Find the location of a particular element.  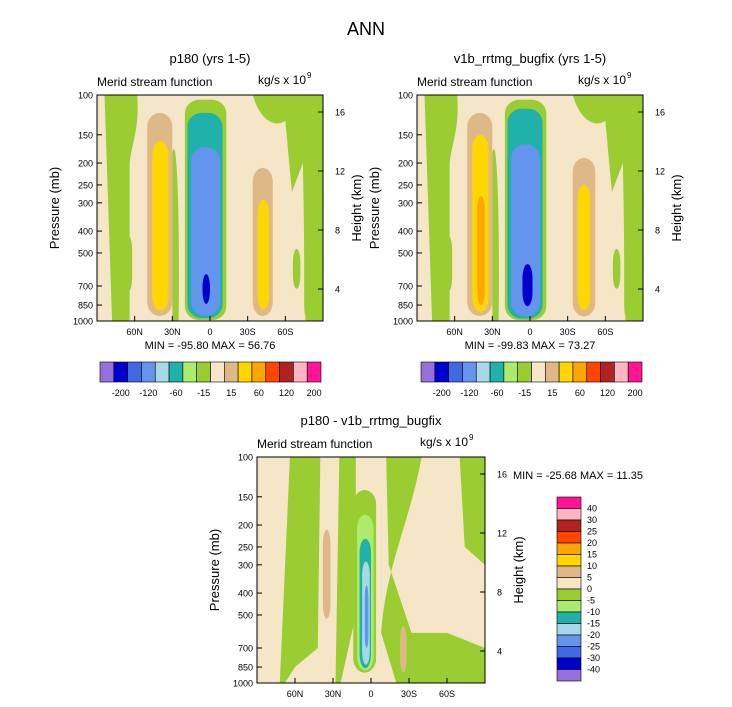

pressure-tick-label: 700 is located at coordinates (405, 286).